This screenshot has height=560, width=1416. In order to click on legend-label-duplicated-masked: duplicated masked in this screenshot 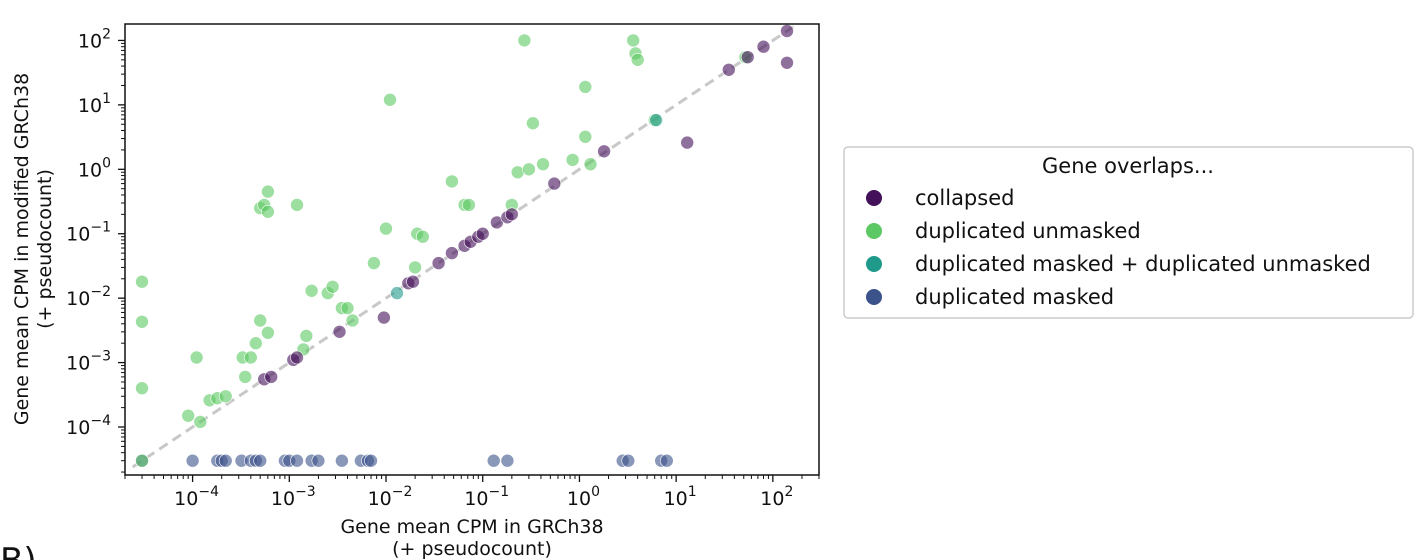, I will do `click(1014, 297)`.